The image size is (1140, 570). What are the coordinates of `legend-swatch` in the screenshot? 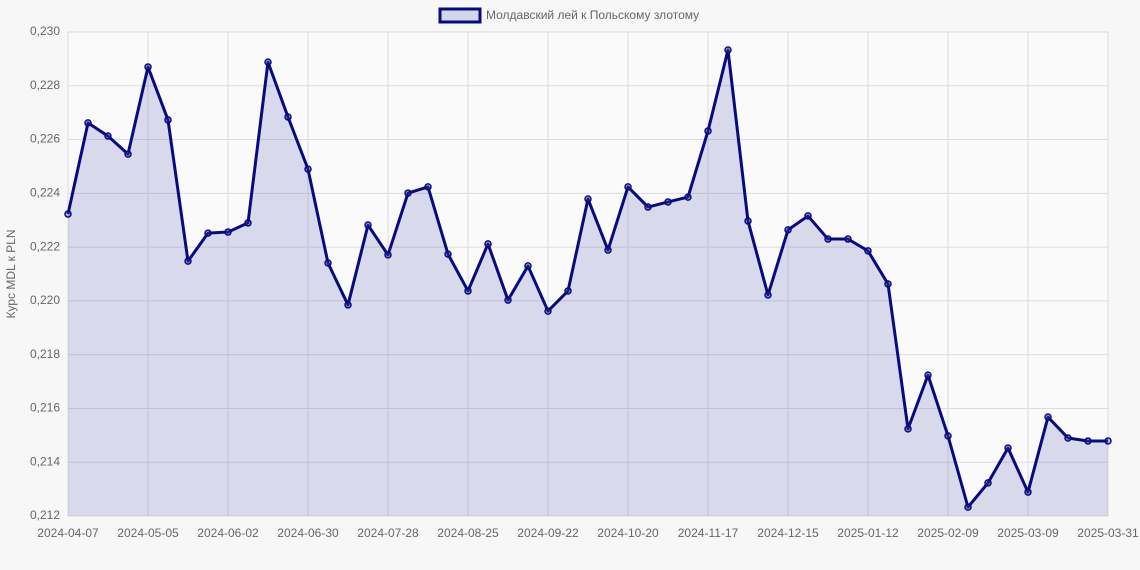 It's located at (460, 15).